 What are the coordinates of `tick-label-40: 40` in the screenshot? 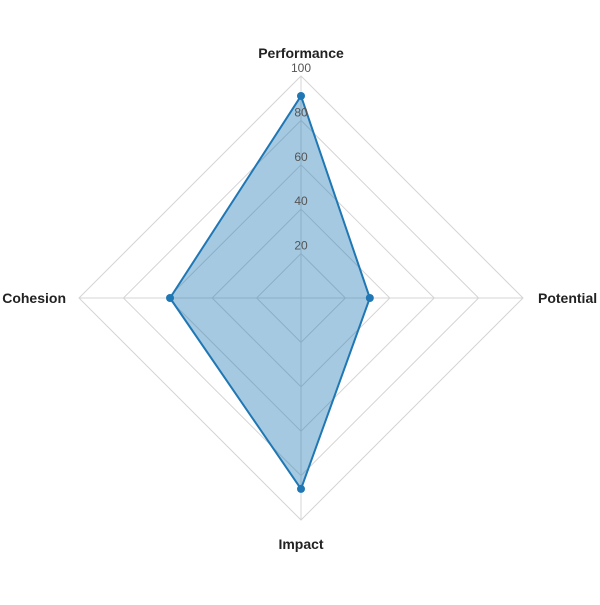 It's located at (301, 201).